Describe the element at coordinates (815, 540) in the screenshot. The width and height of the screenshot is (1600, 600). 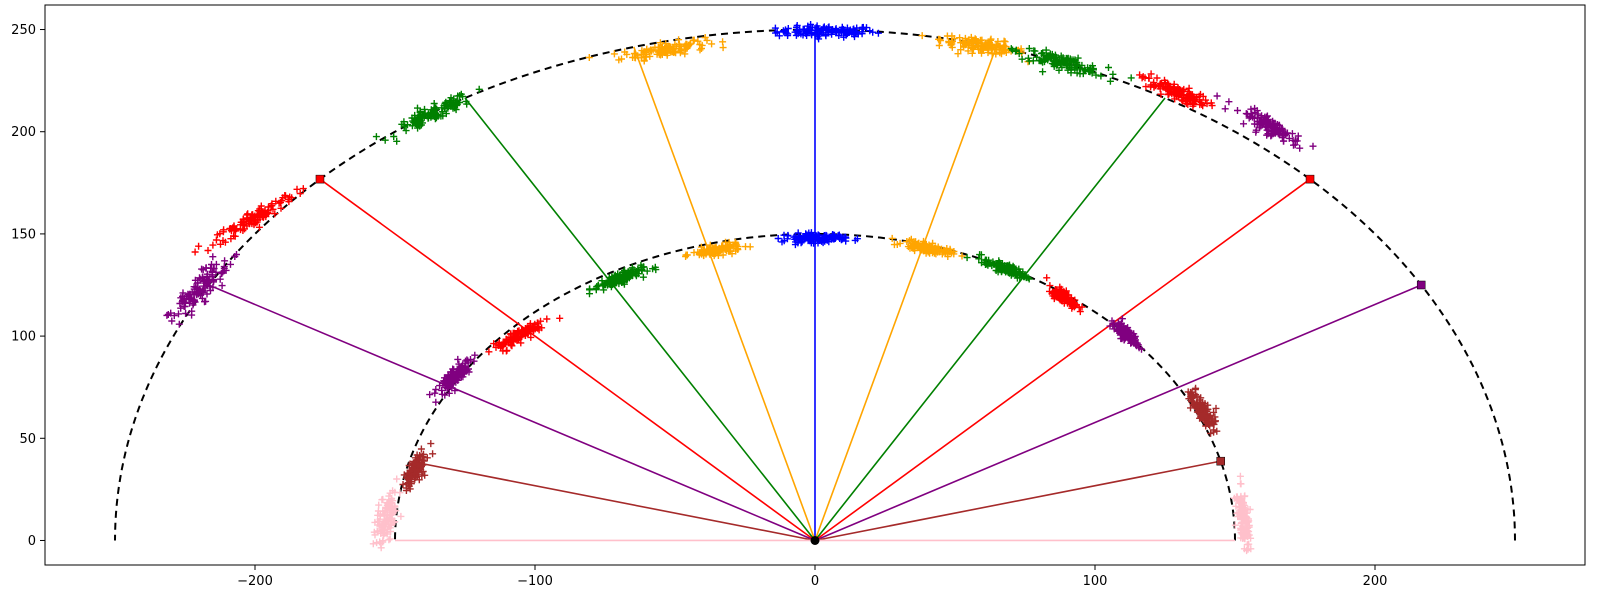
I see `origin-marker` at that location.